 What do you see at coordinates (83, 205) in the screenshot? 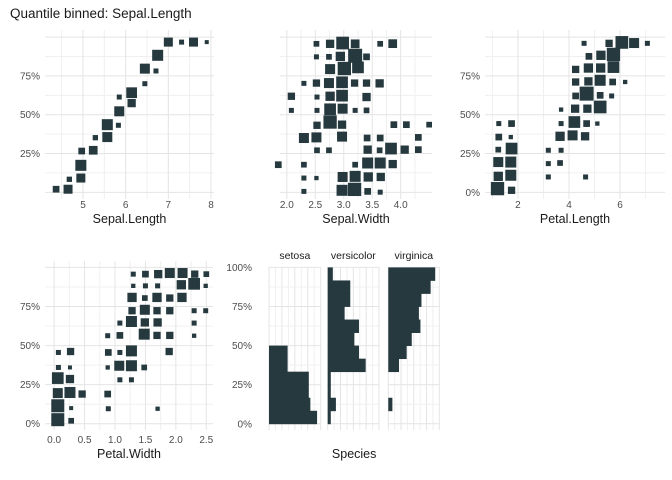
I see `x-tick-label: 5` at bounding box center [83, 205].